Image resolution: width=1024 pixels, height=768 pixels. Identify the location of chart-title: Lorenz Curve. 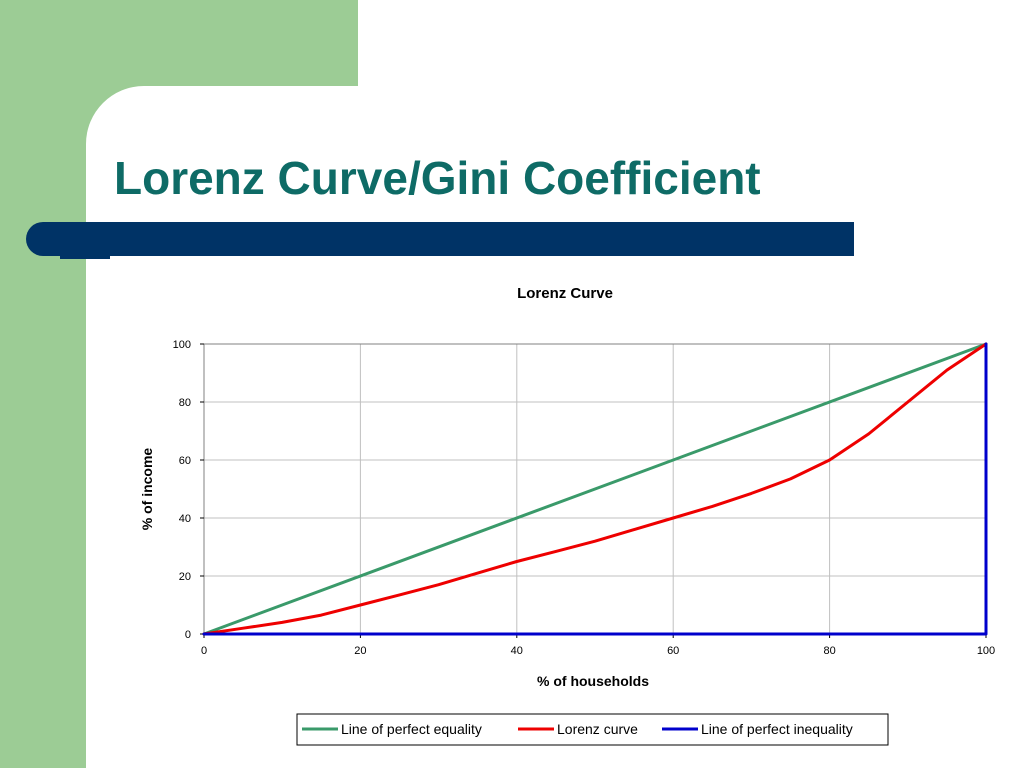
(565, 293).